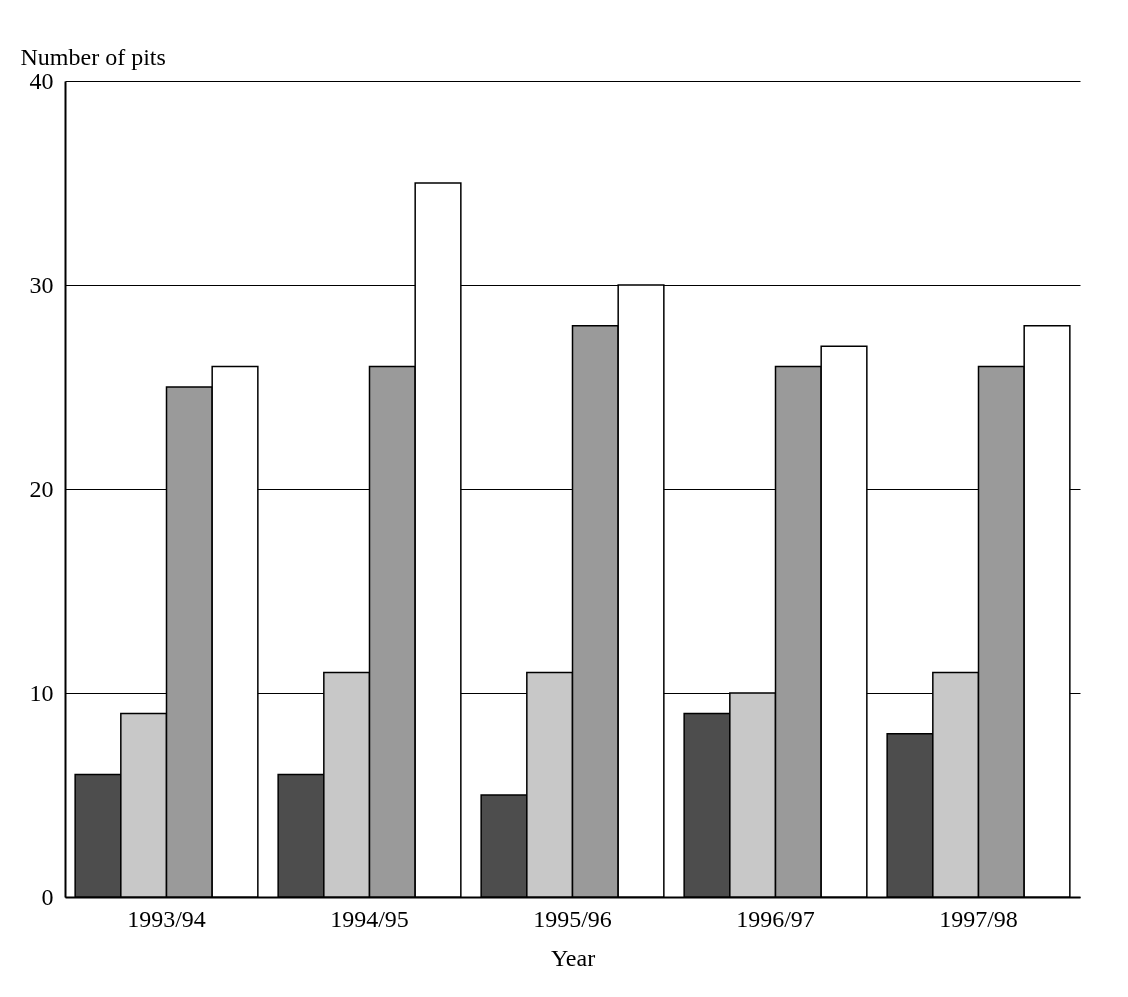  Describe the element at coordinates (41, 80) in the screenshot. I see `y-tick-label: 40` at that location.